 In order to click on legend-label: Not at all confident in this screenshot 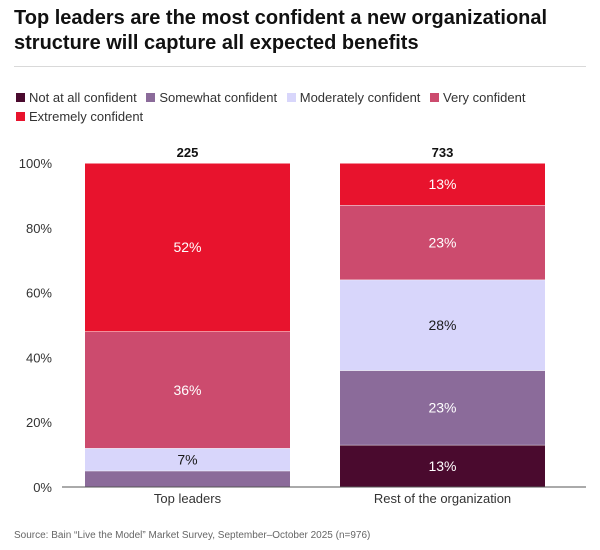, I will do `click(83, 97)`.